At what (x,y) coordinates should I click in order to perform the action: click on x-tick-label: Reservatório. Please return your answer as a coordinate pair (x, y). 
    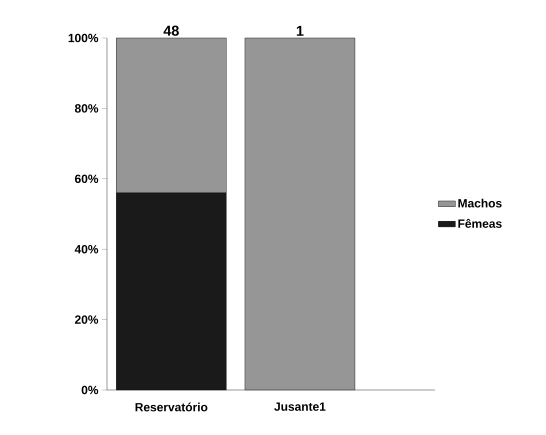
    Looking at the image, I should click on (172, 407).